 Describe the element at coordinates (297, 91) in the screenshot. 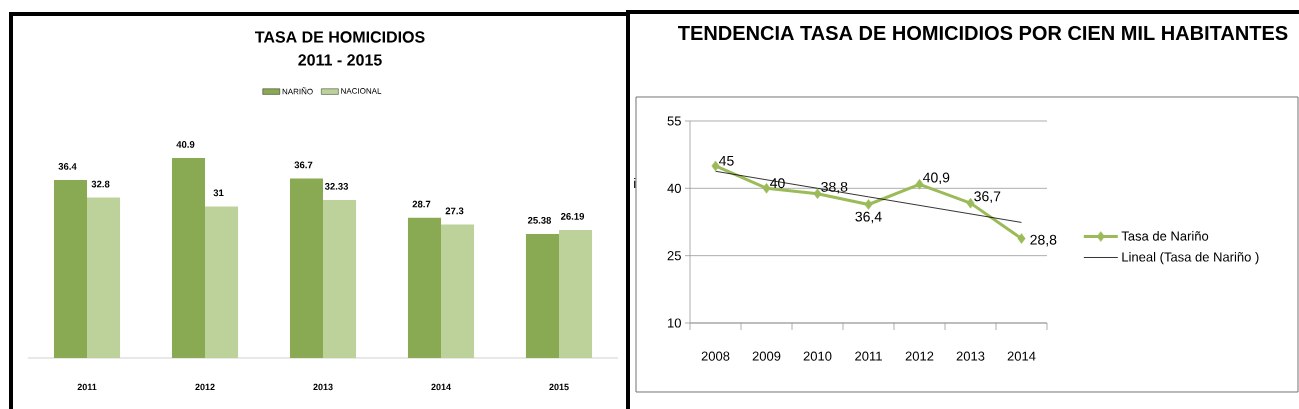

I see `legend-label: NARIÑO` at that location.